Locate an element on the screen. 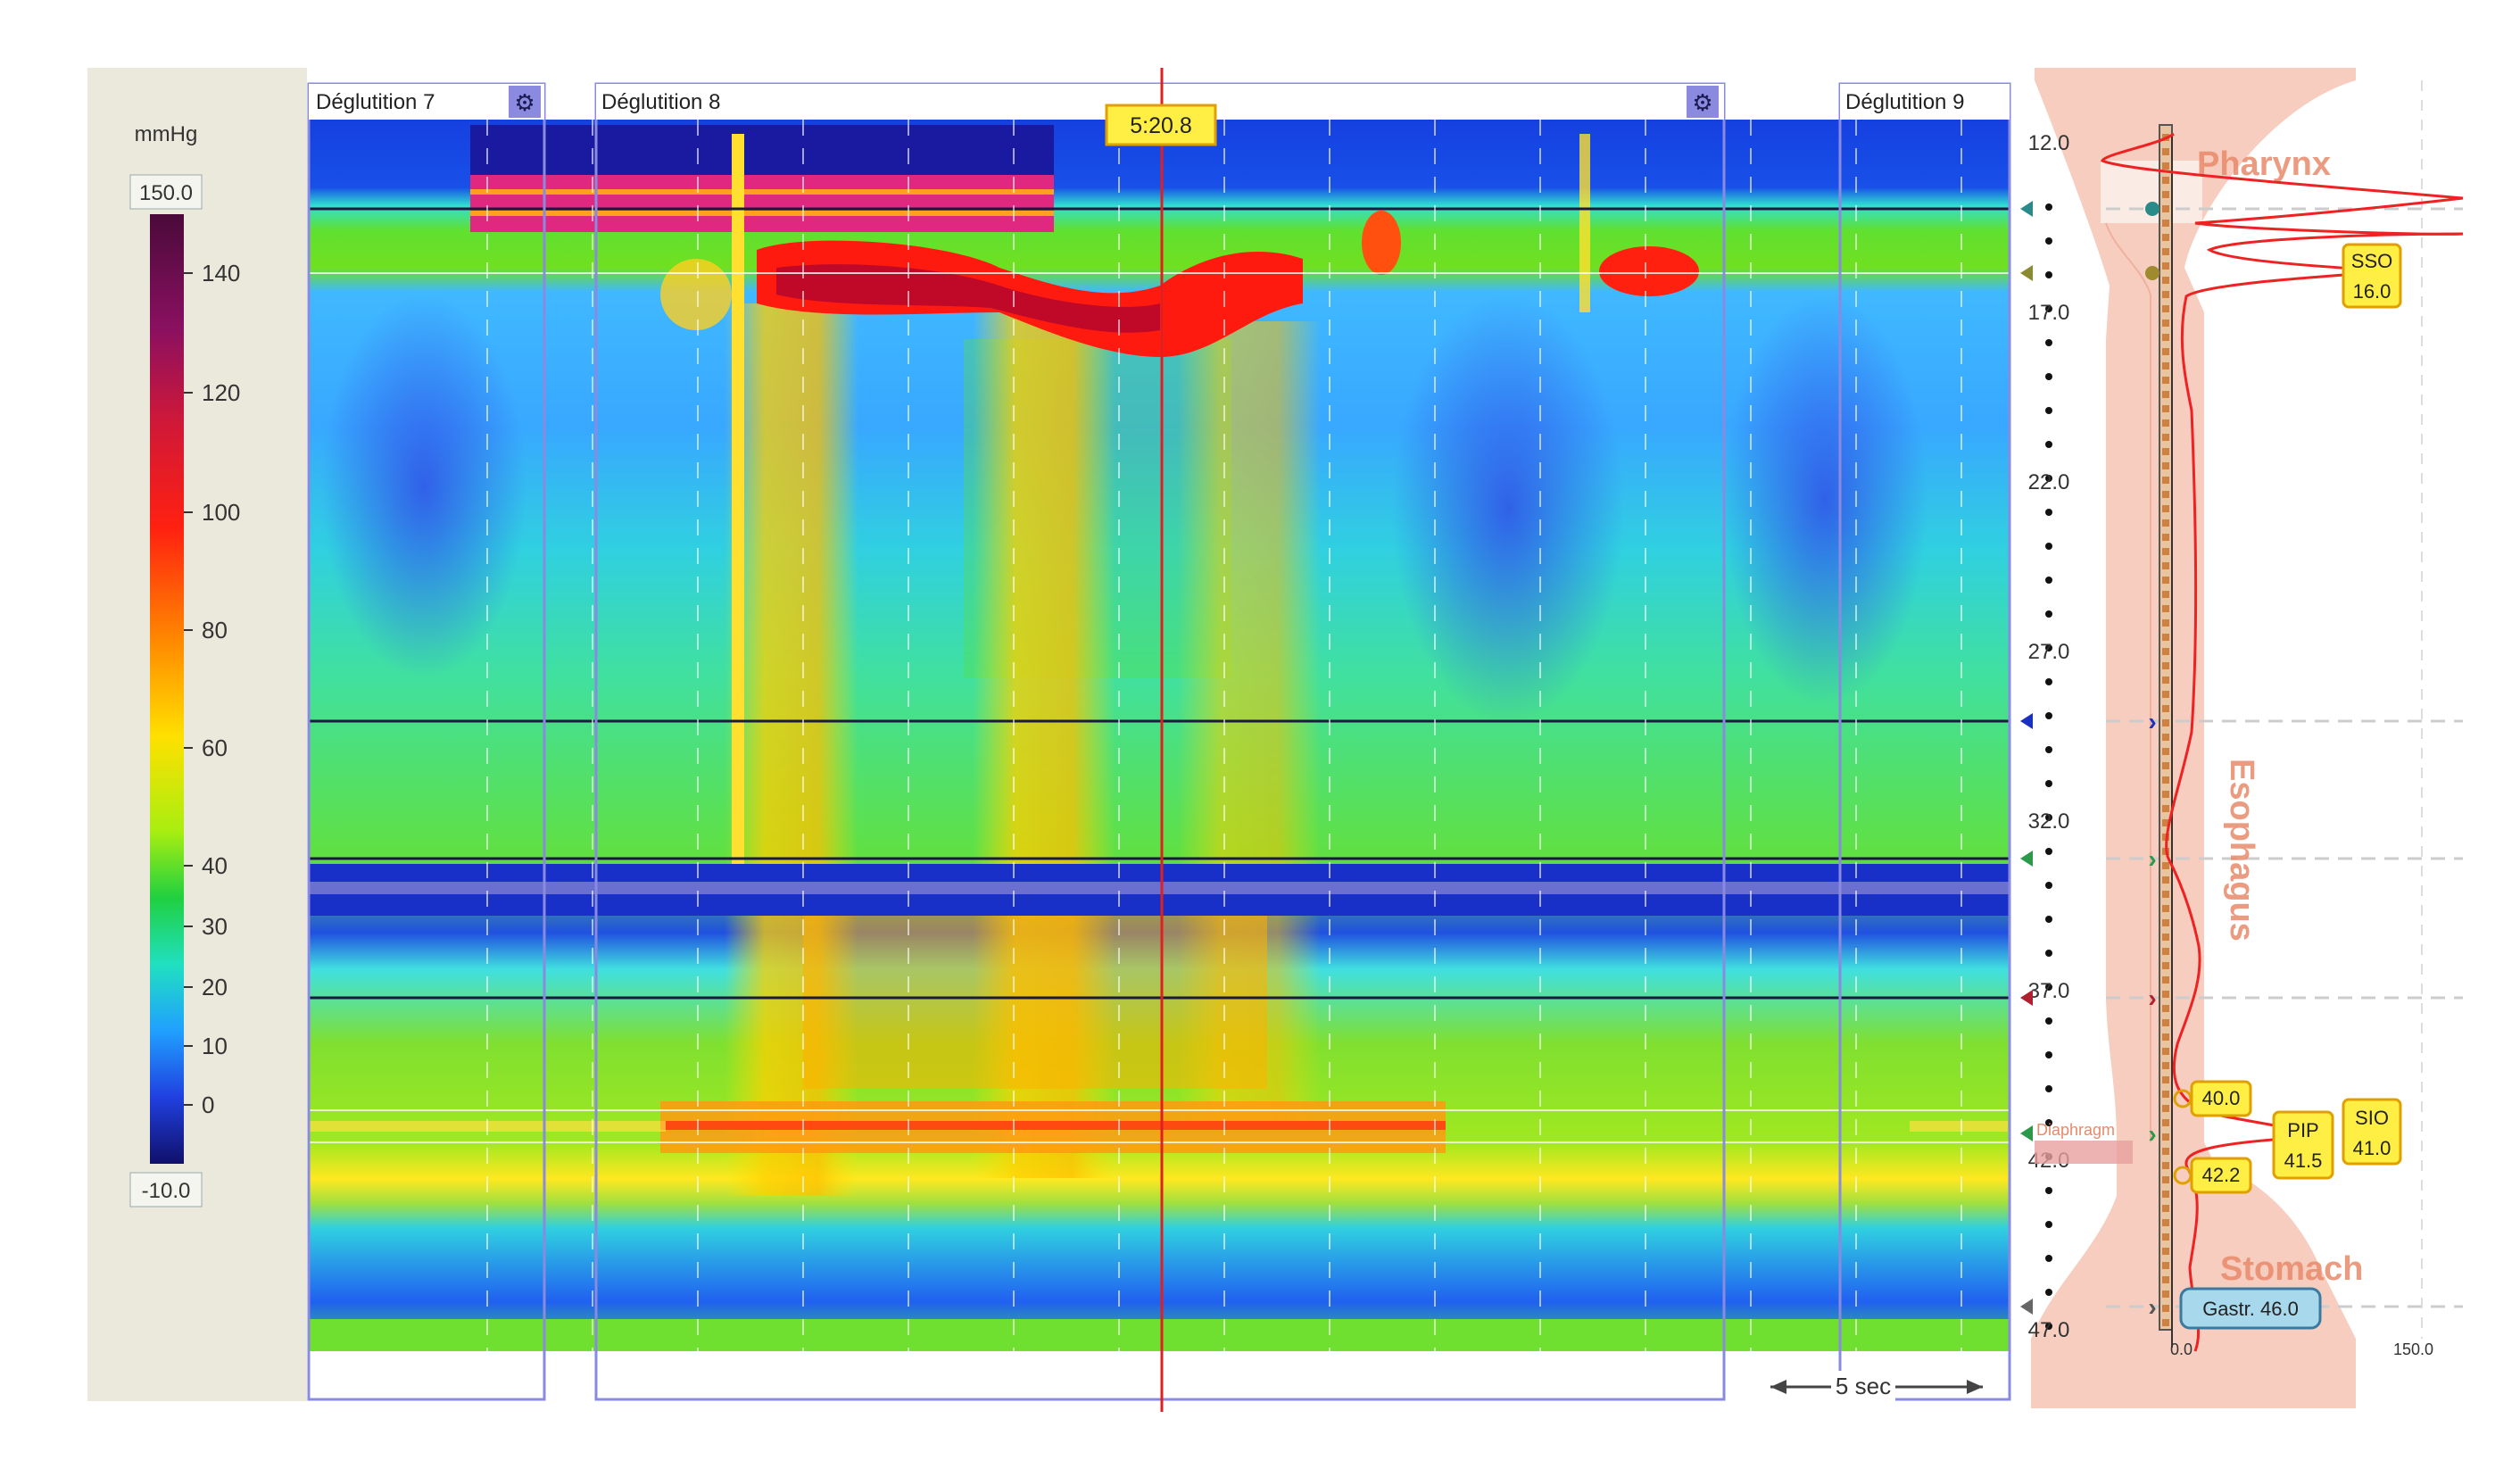 This screenshot has height=1469, width=2520. cursor-time: 5:20.8 is located at coordinates (1161, 125).